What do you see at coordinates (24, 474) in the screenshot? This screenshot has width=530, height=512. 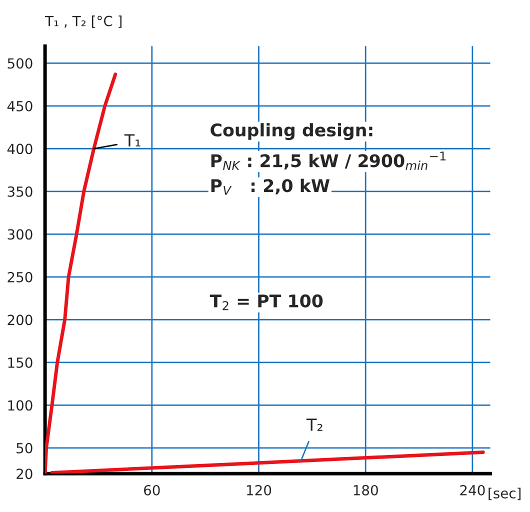 I see `y-tick-label: 20` at bounding box center [24, 474].